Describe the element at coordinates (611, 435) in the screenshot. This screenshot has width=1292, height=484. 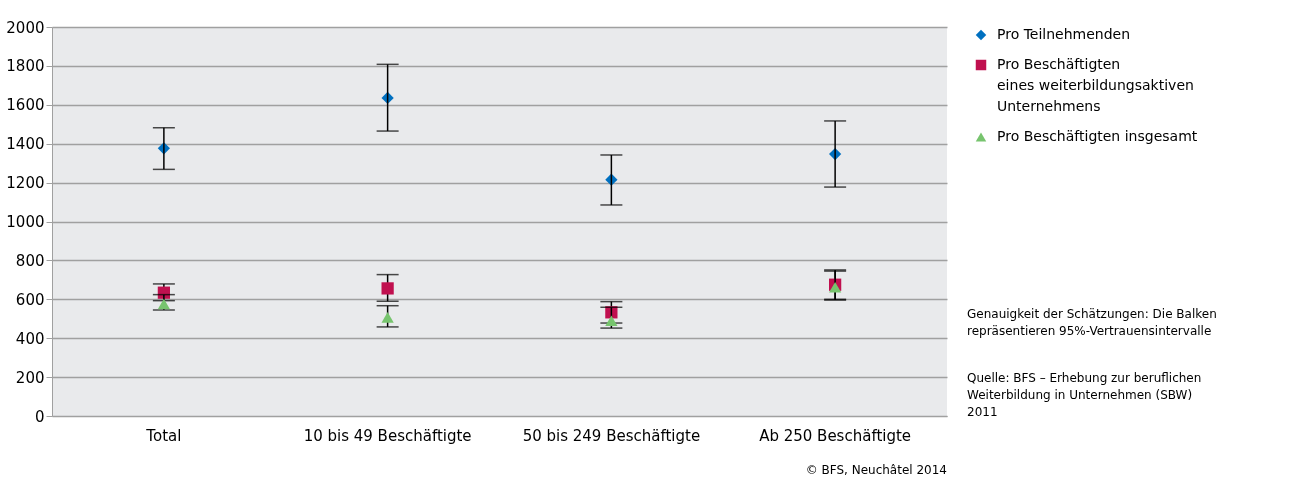
I see `x-tick-label: 50 bis 249 Beschäftigte` at that location.